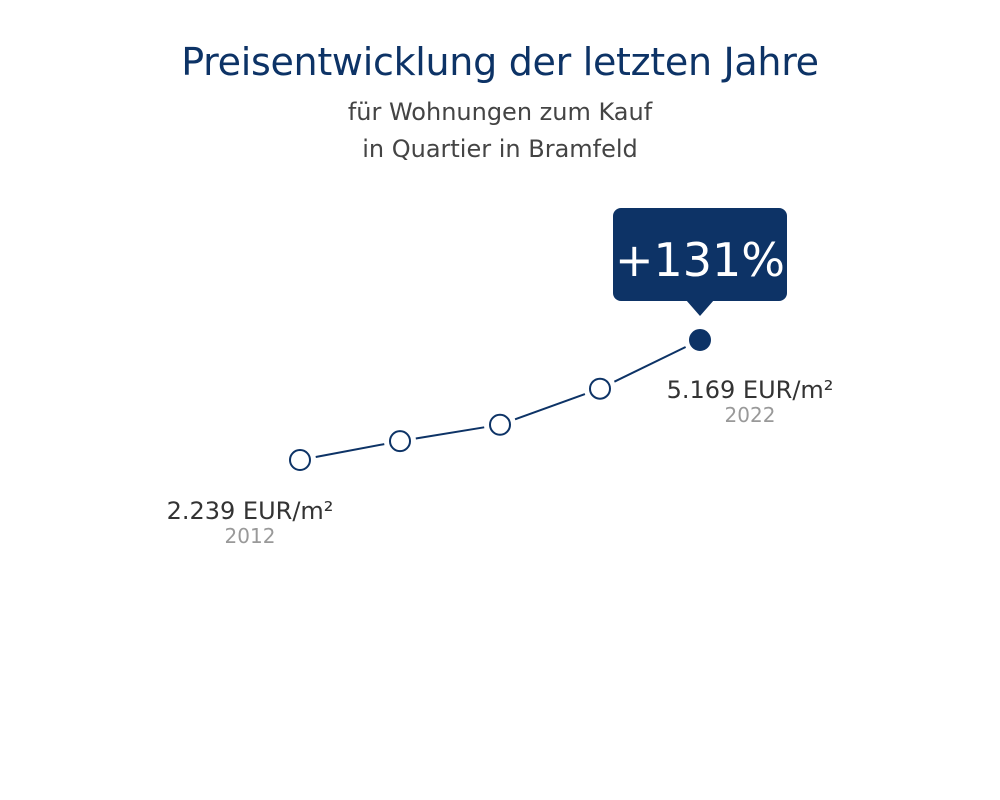  I want to click on change-badge-box, so click(700, 254).